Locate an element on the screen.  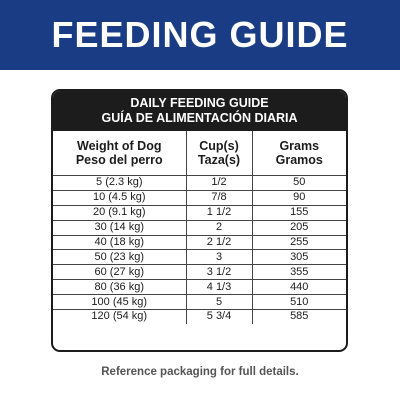
table-title-en: DAILY FEEDING GUIDE is located at coordinates (199, 103).